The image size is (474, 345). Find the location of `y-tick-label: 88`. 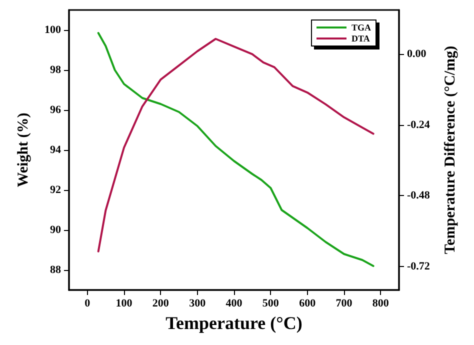

y-tick-label: 88 is located at coordinates (56, 270).